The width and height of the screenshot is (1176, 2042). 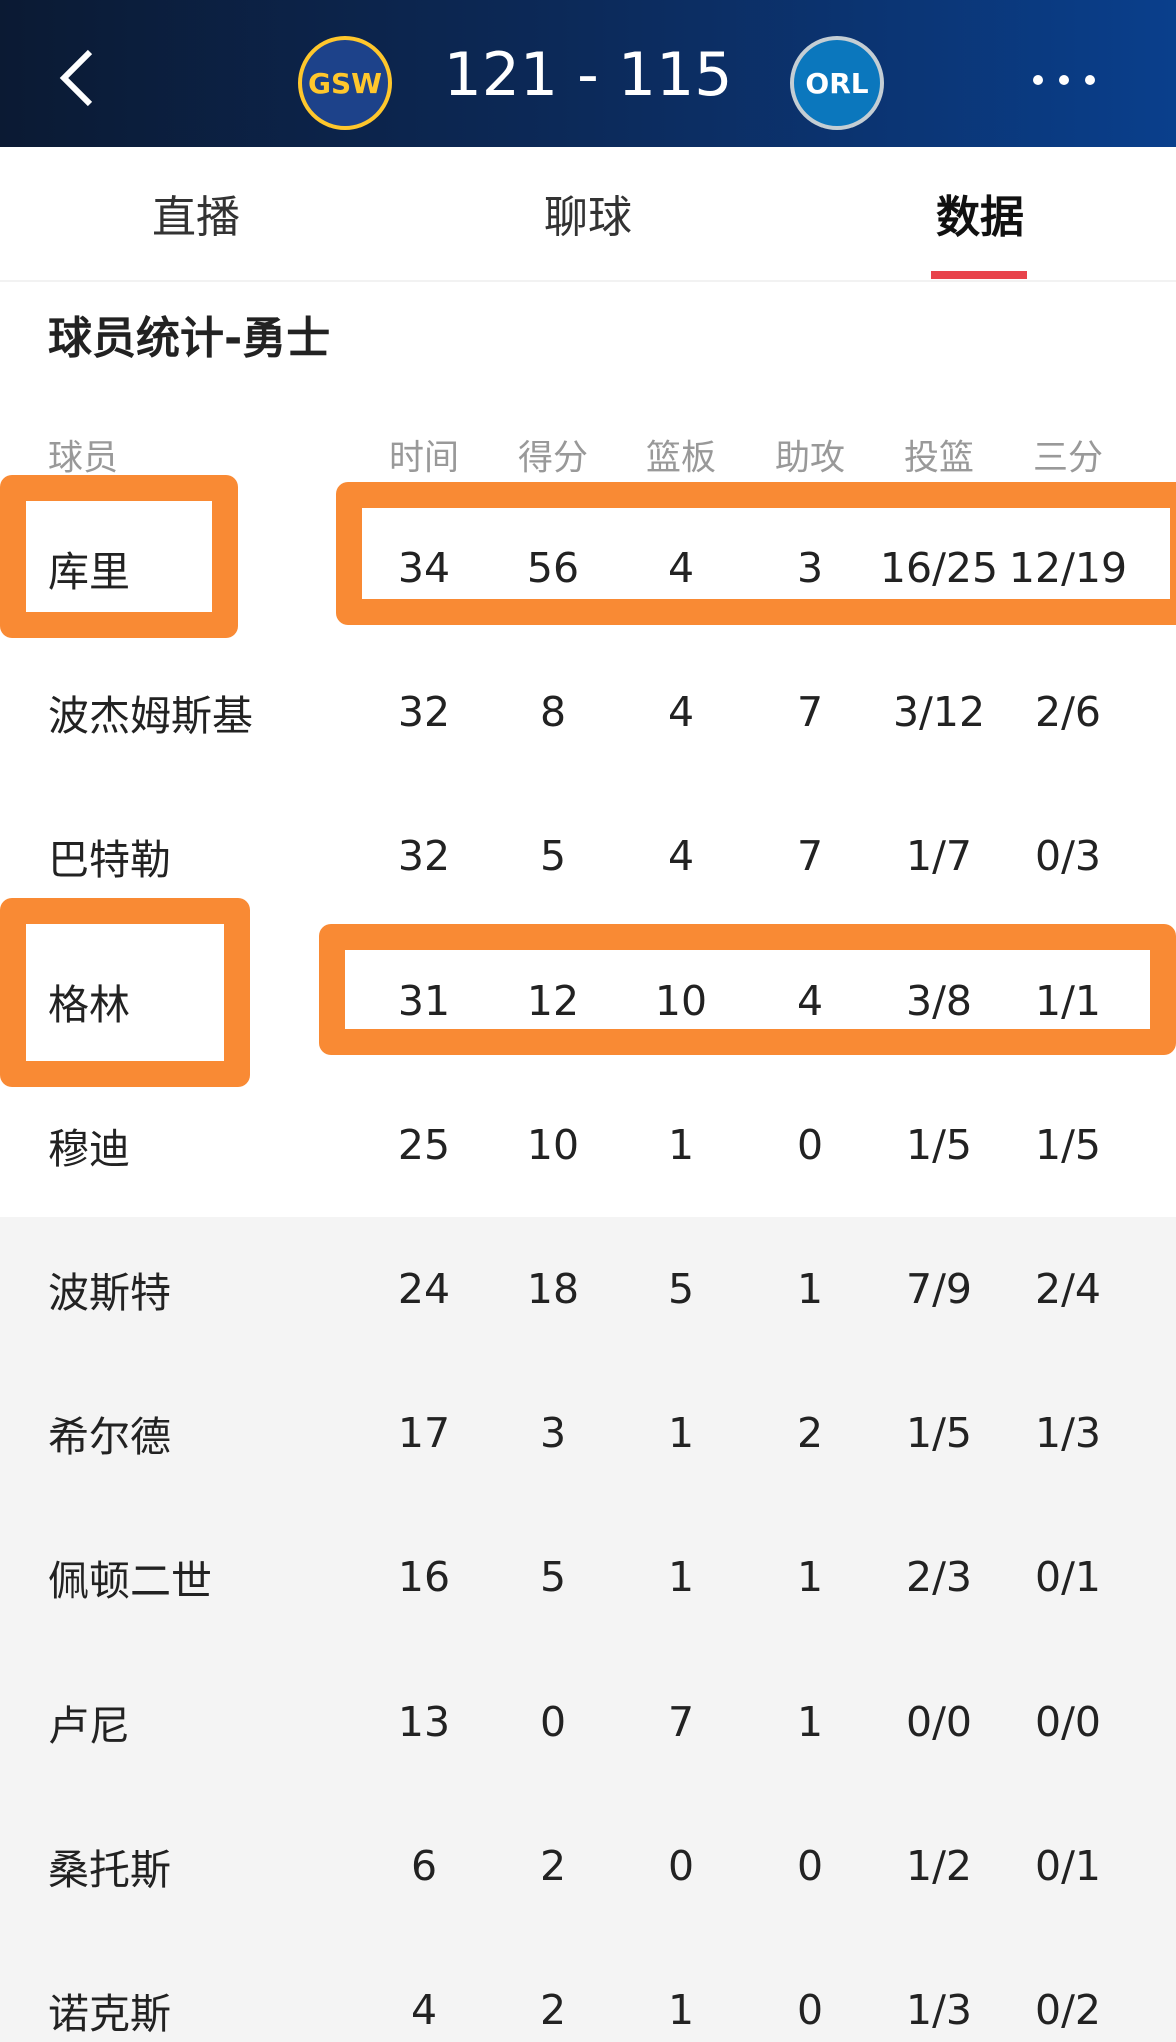 What do you see at coordinates (939, 1865) in the screenshot?
I see `stat-value: 1/2` at bounding box center [939, 1865].